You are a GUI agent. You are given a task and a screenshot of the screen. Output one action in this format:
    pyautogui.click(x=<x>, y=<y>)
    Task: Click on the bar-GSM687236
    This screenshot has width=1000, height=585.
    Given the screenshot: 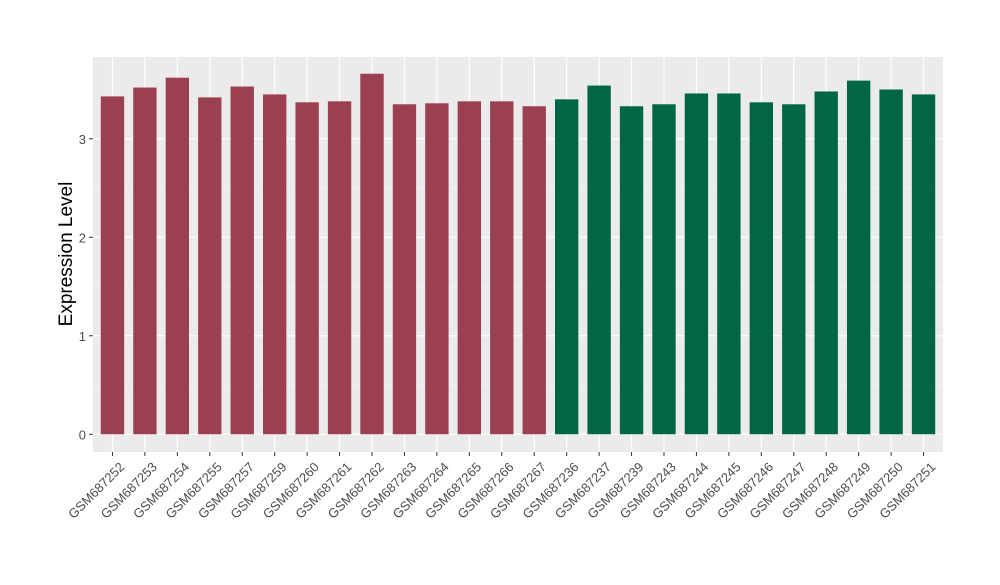 What is the action you would take?
    pyautogui.click(x=566, y=267)
    